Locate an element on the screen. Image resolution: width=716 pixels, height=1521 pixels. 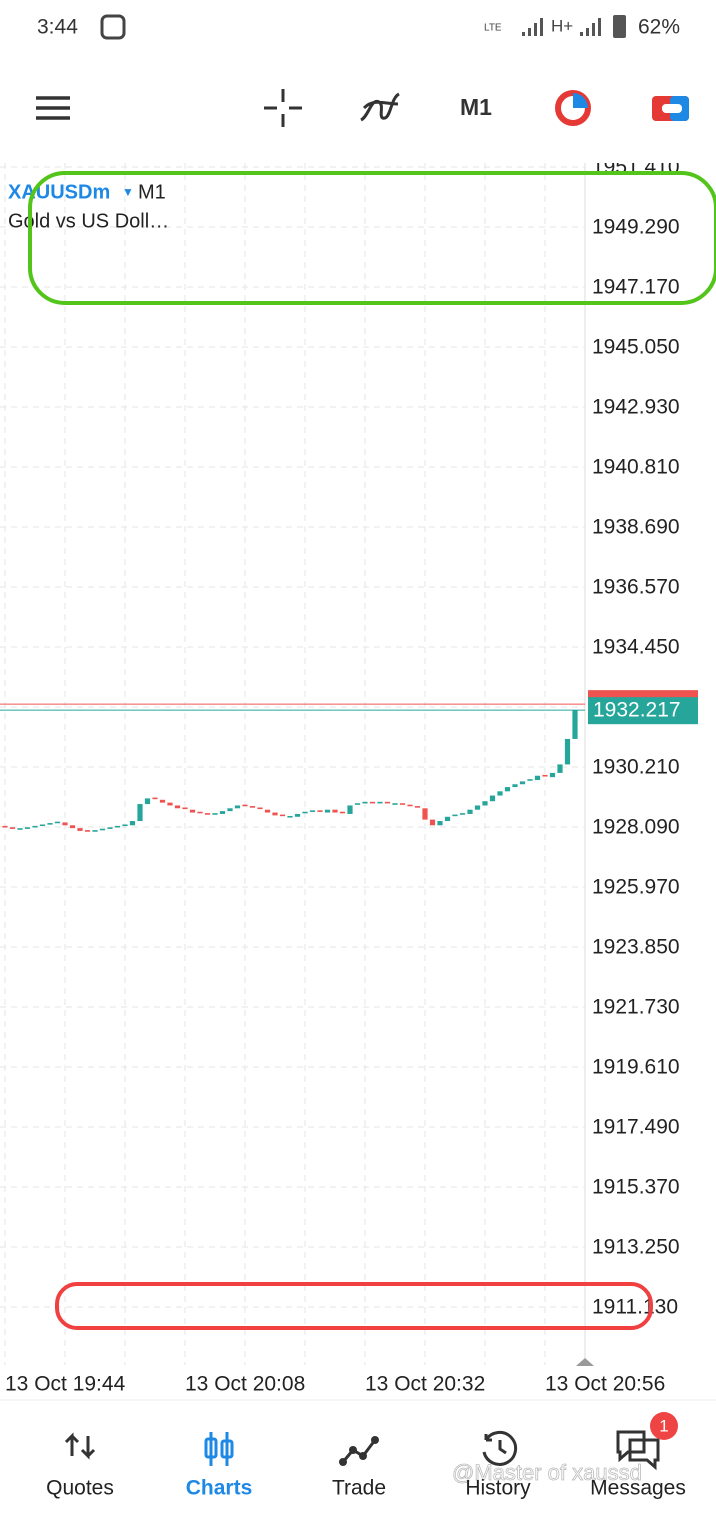
history-icon is located at coordinates (500, 1448).